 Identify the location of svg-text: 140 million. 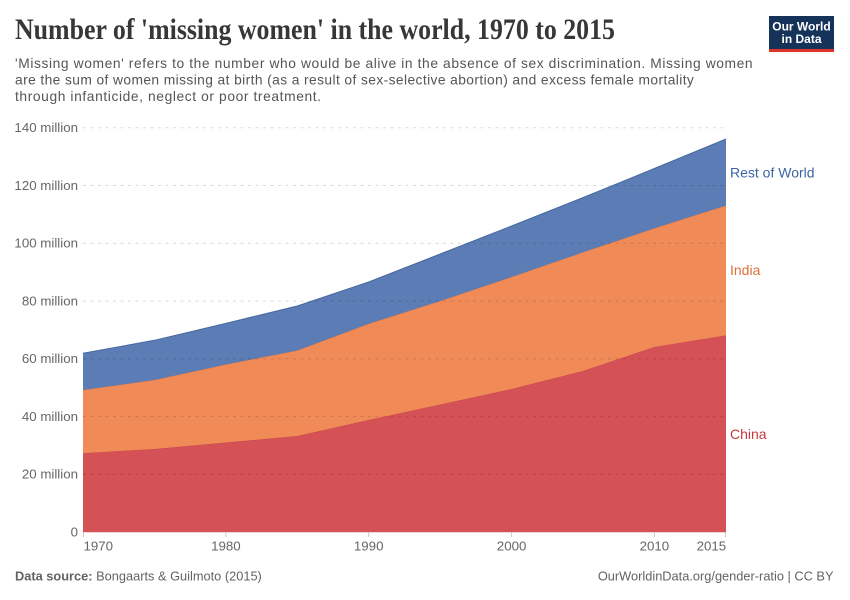
(46, 127).